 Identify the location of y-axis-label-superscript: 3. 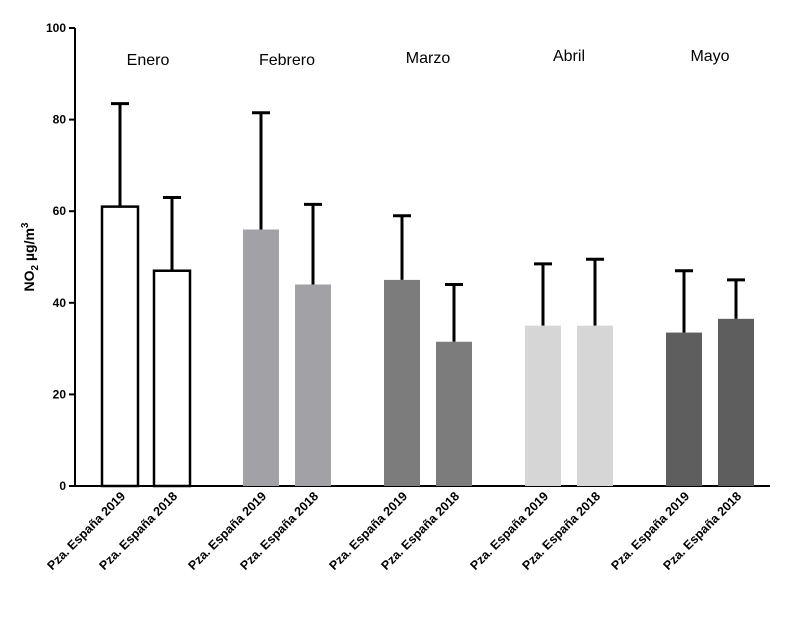
(25, 225).